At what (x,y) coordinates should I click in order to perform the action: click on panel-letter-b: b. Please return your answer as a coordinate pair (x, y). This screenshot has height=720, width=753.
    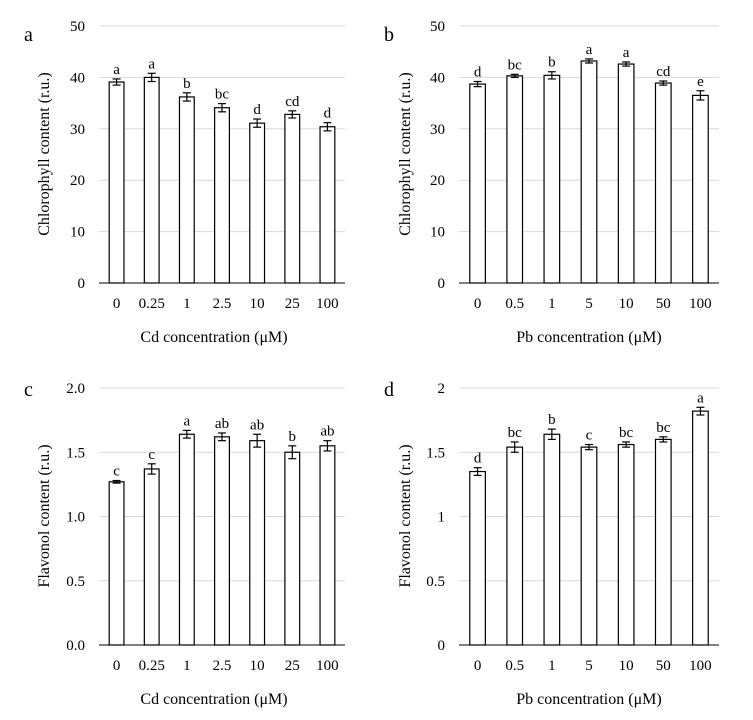
    Looking at the image, I should click on (389, 35).